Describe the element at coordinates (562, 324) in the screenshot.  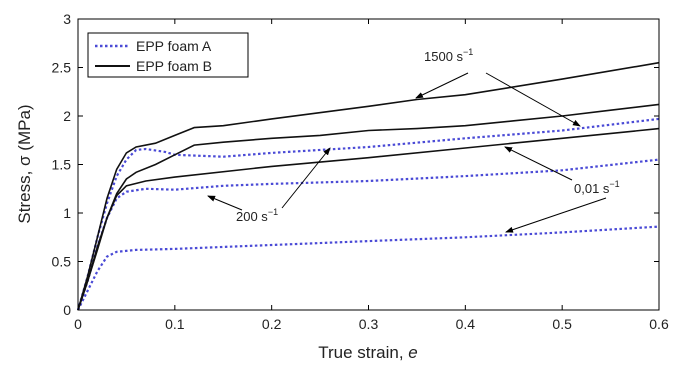
I see `x-tick-label: 0.5` at that location.